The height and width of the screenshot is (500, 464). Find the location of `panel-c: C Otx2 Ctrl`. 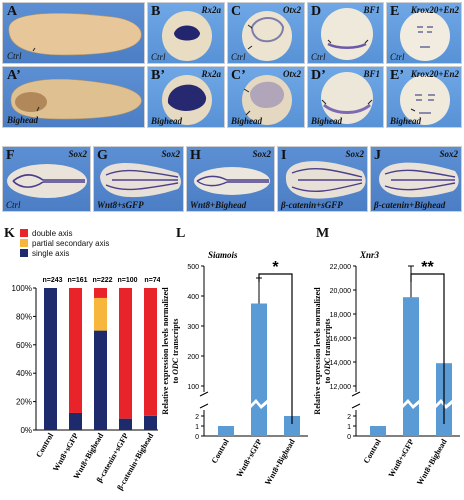

panel-c: C Otx2 Ctrl is located at coordinates (266, 33).